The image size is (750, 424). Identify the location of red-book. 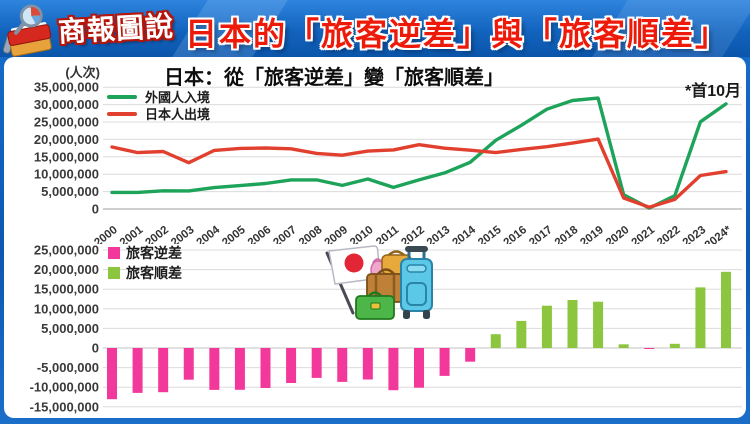
(29, 35).